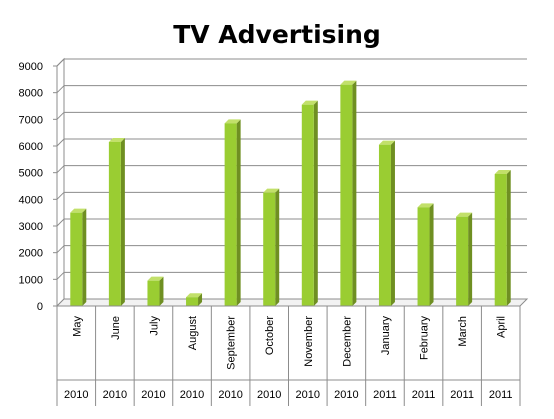  I want to click on y-tick-label: 3000, so click(31, 227).